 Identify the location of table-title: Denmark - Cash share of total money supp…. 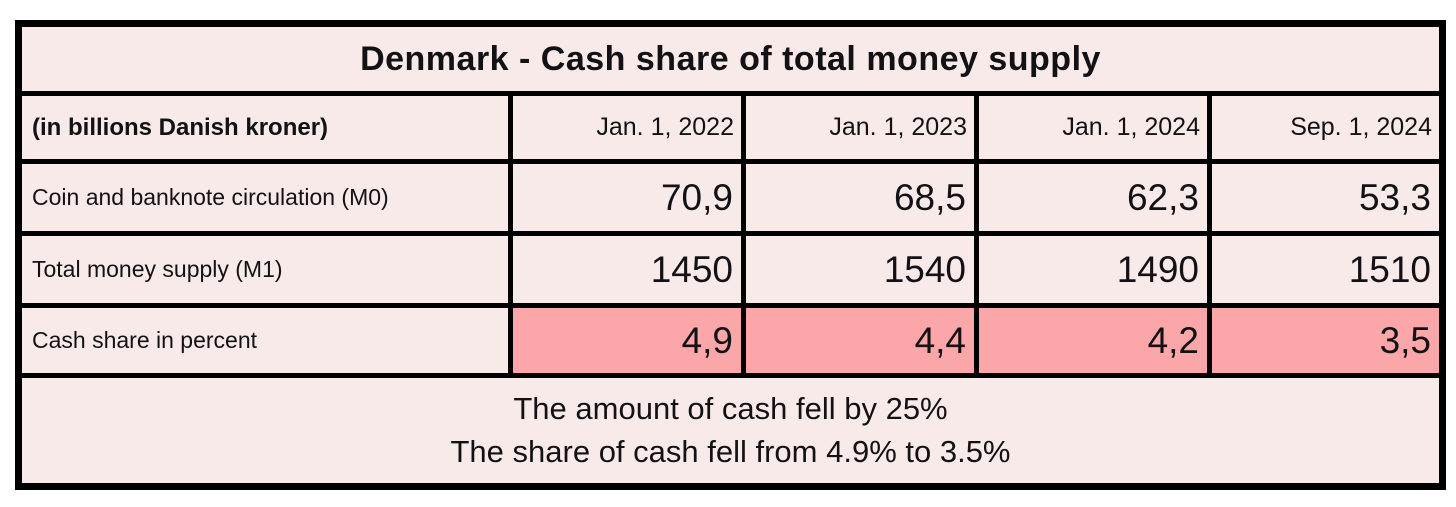
(730, 58).